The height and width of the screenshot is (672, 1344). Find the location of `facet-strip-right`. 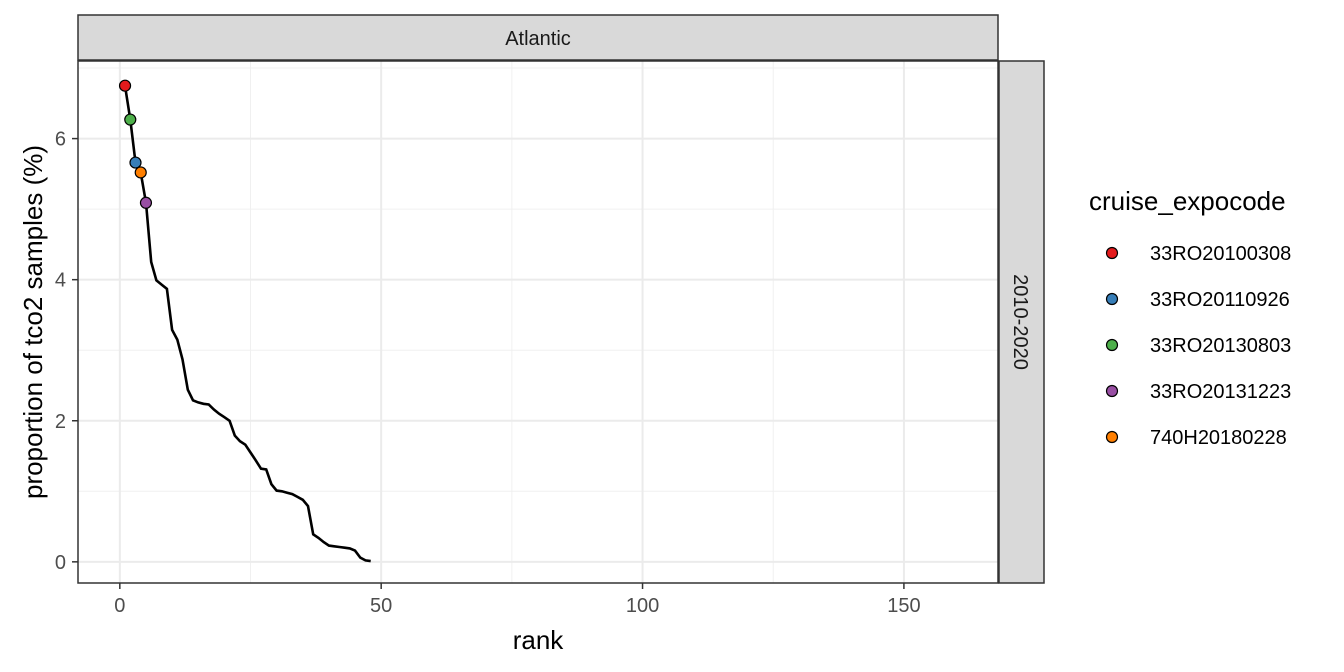

facet-strip-right is located at coordinates (1021, 322).